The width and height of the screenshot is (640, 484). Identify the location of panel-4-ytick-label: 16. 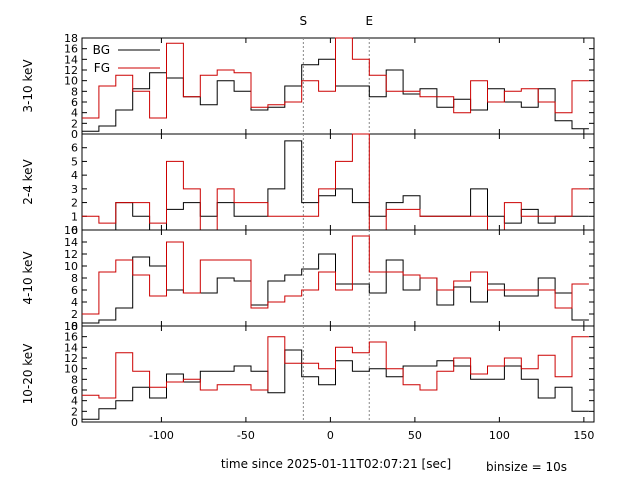
(71, 337).